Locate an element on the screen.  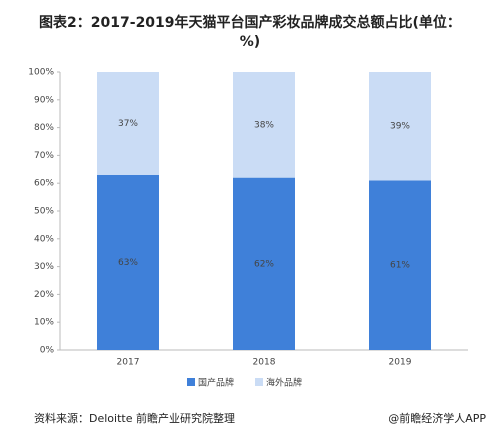
y-tick-label: 70% is located at coordinates (44, 156).